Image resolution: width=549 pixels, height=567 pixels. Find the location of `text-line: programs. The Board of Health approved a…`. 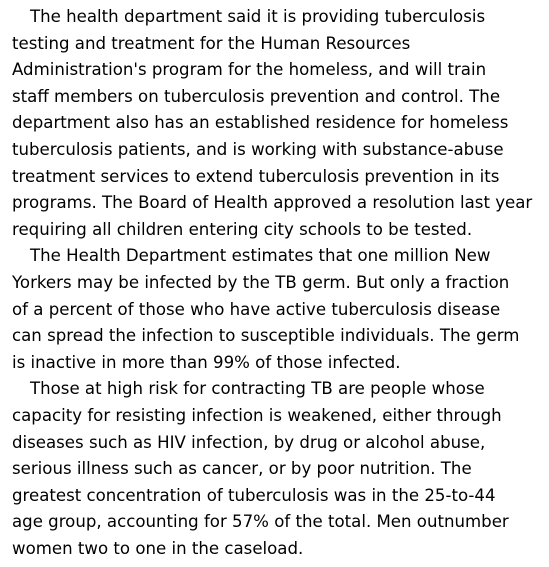

text-line: programs. The Board of Health approved a… is located at coordinates (272, 203).